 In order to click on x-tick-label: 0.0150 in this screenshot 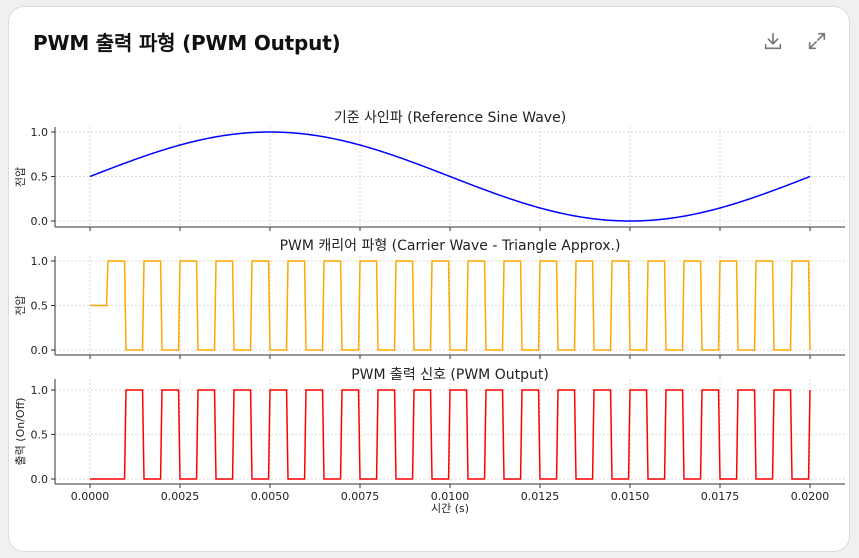, I will do `click(630, 496)`.